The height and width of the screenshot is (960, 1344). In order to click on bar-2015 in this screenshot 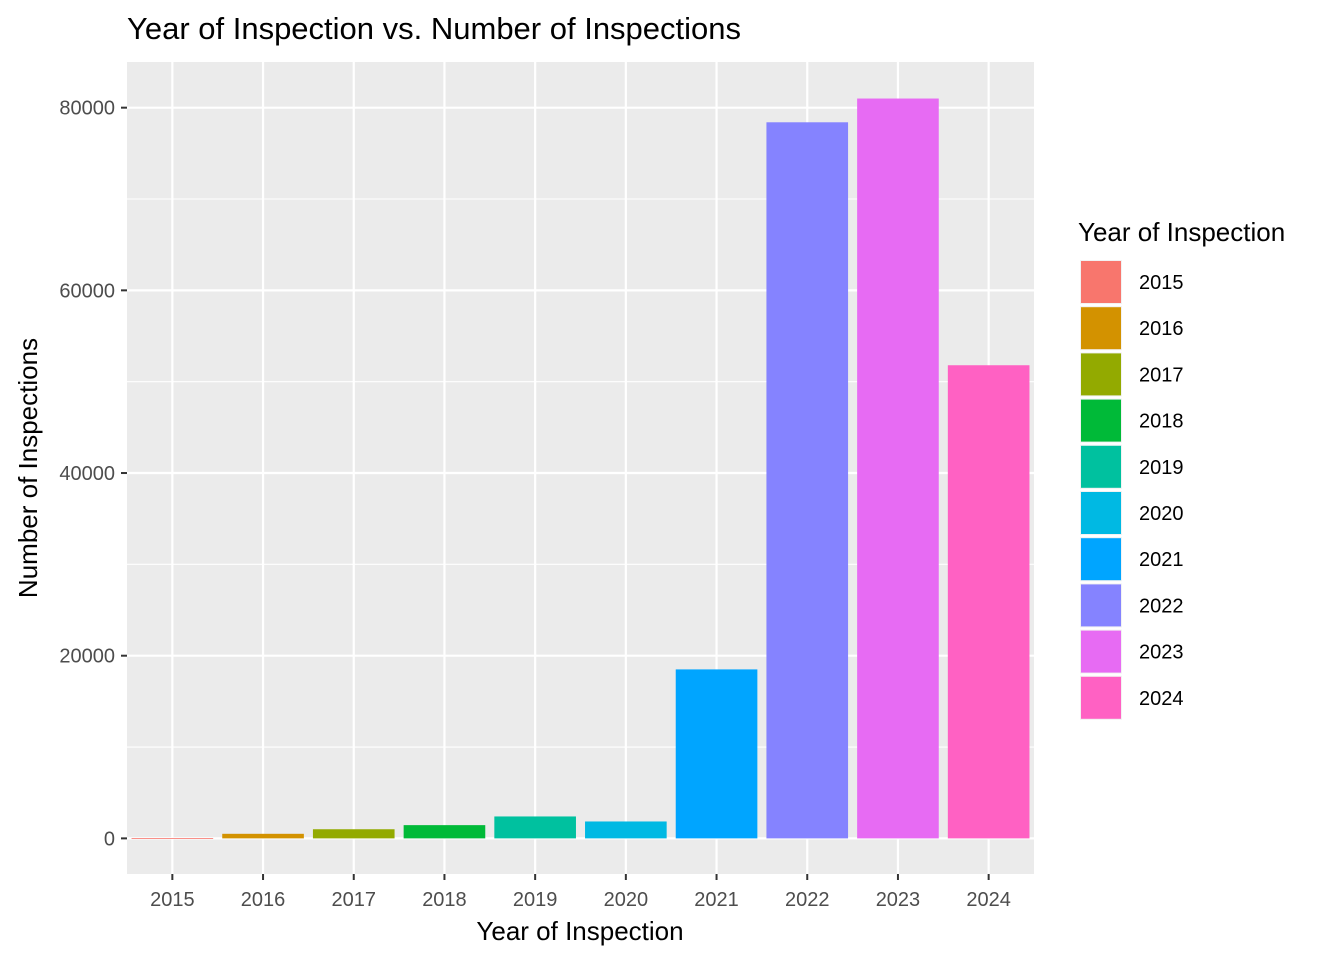, I will do `click(172, 838)`.